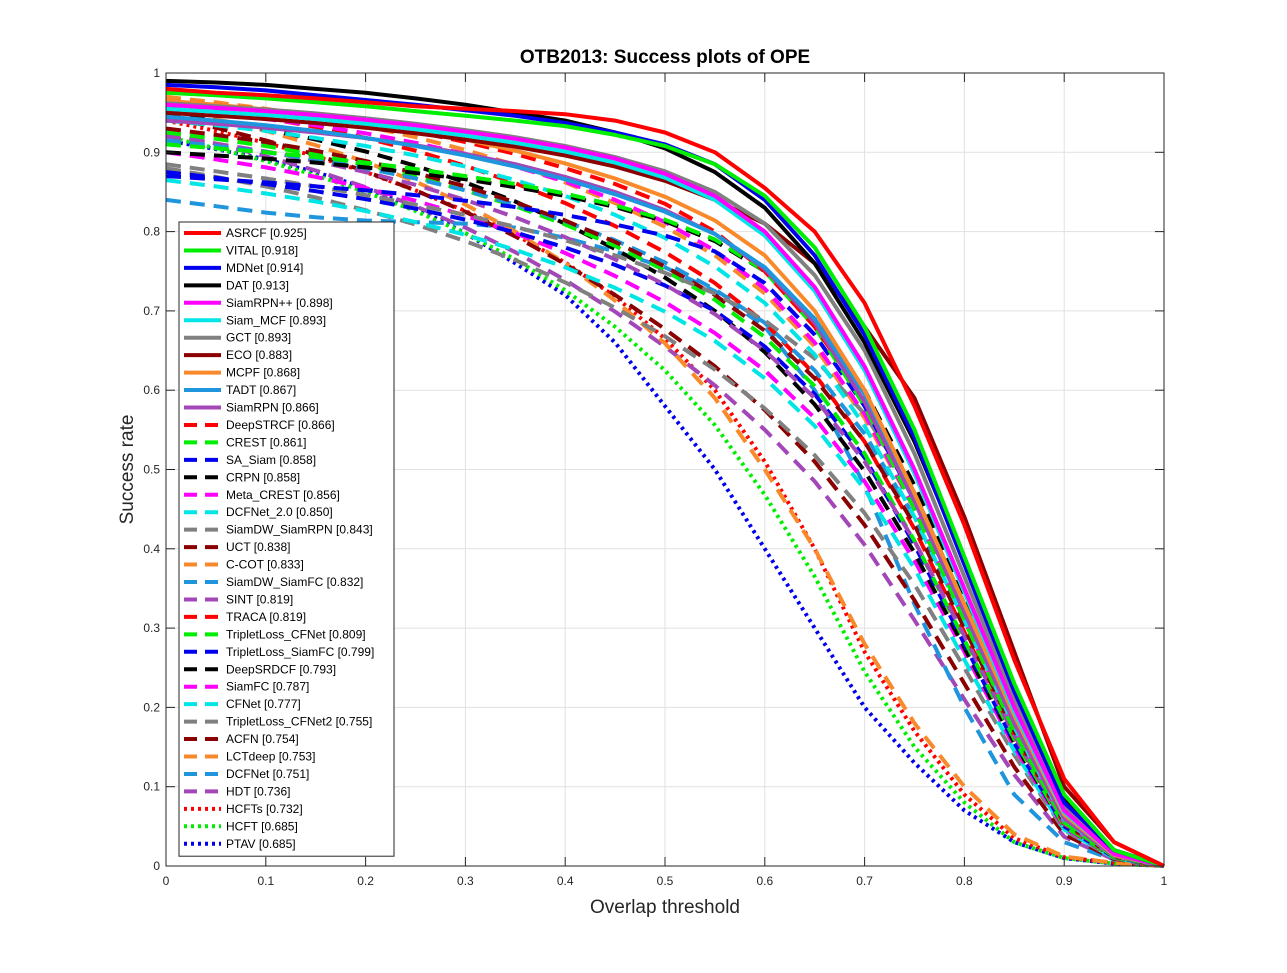 The width and height of the screenshot is (1287, 973). What do you see at coordinates (665, 881) in the screenshot?
I see `x-tick-label: 0.5` at bounding box center [665, 881].